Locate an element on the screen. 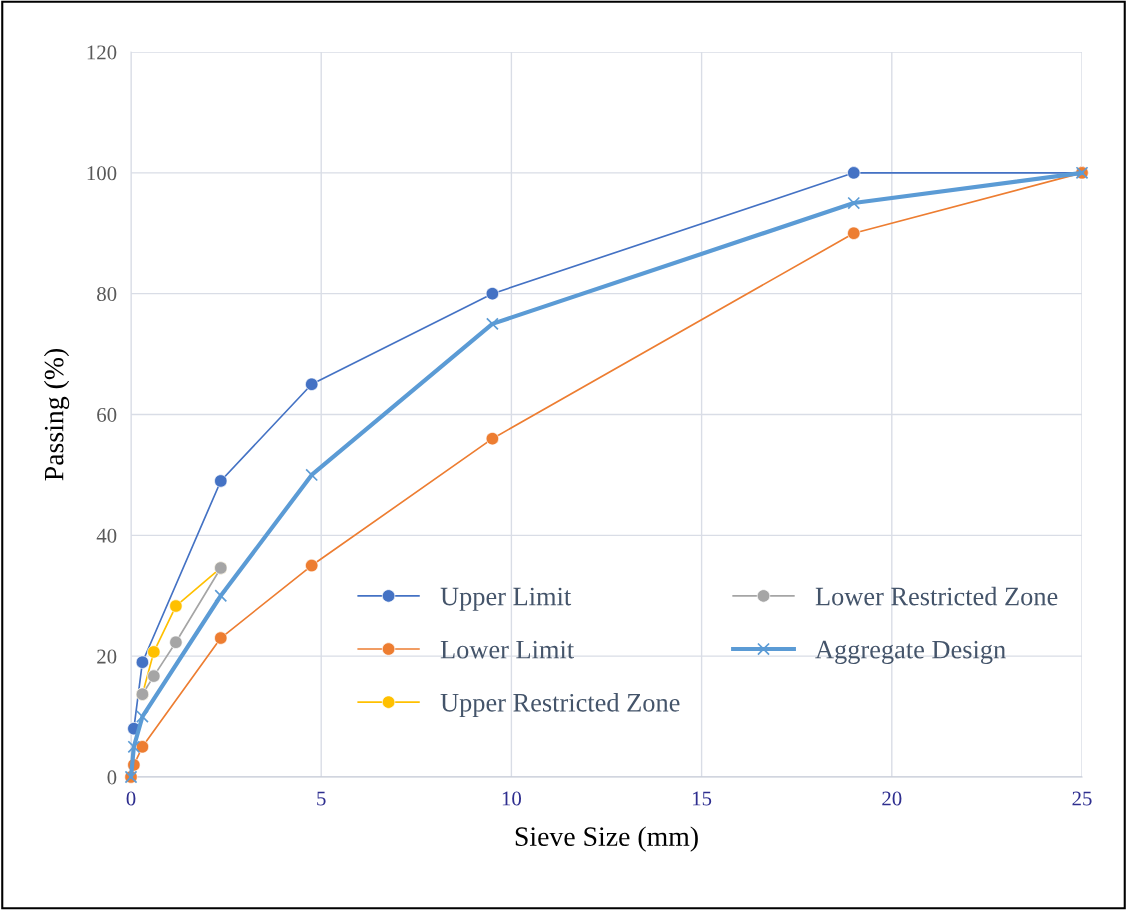 The image size is (1127, 910). legend-label: Upper Limit is located at coordinates (506, 599).